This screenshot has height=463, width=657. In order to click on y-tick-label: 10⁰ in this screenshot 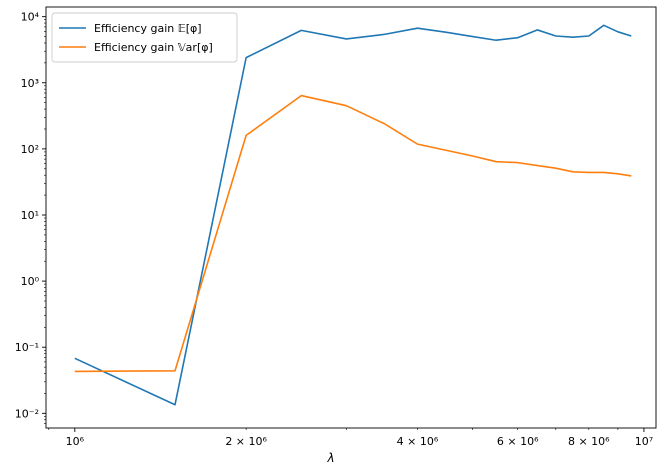, I will do `click(30, 281)`.